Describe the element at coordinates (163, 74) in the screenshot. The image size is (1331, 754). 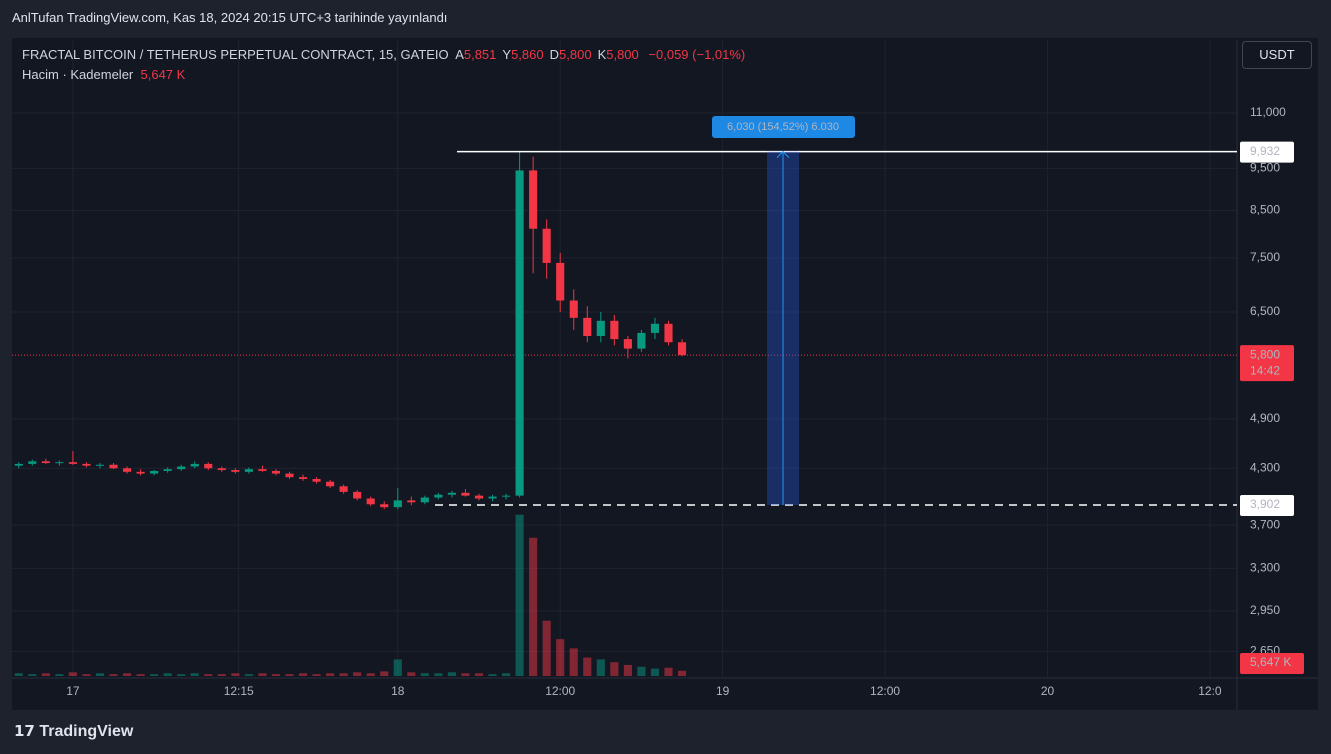
I see `volume-value: 5,647 K` at that location.